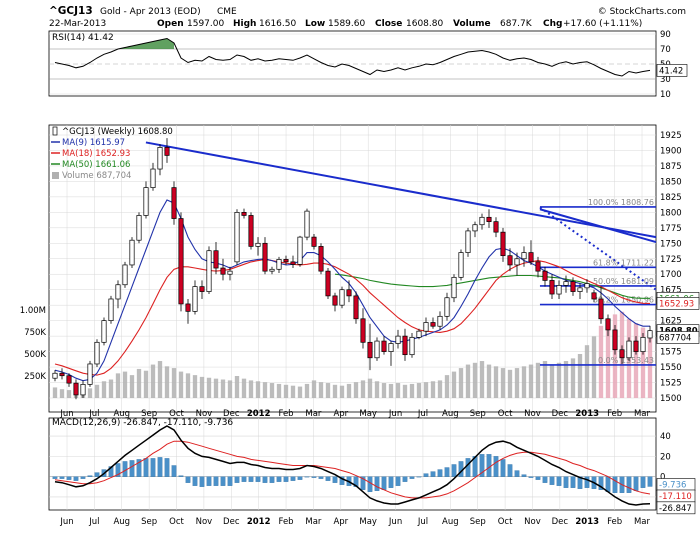 The image size is (700, 534). Describe the element at coordinates (66, 522) in the screenshot. I see `x-axis-label-bottom: Jun` at that location.